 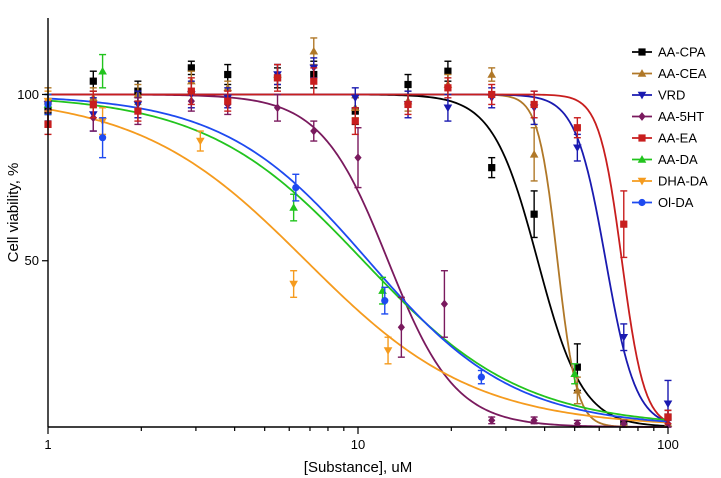 I want to click on y-axis-ticks: 50 100, so click(x=32, y=177).